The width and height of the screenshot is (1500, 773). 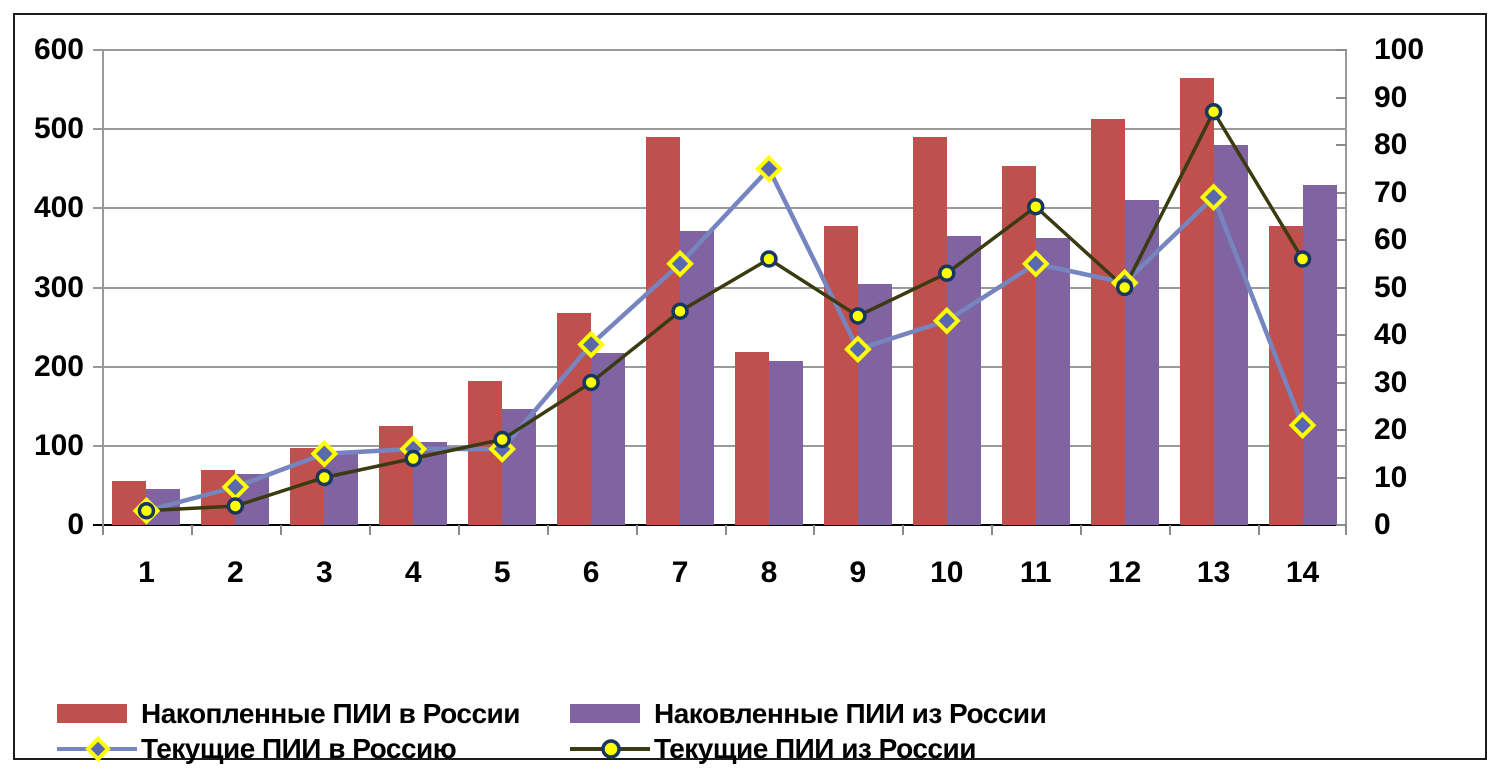 What do you see at coordinates (92, 713) in the screenshot?
I see `legend-swatch-red-bar` at bounding box center [92, 713].